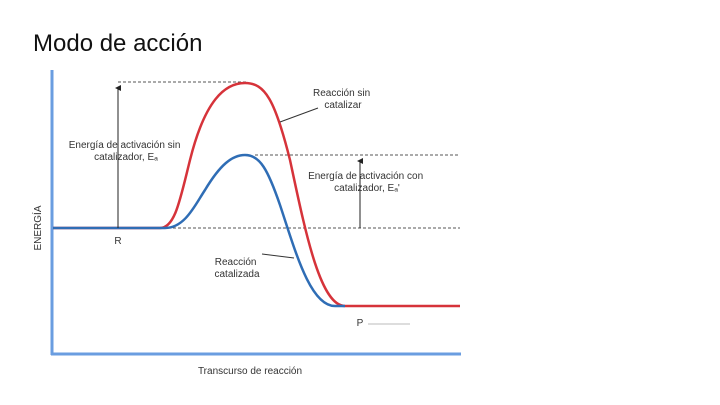 The height and width of the screenshot is (405, 720). Describe the element at coordinates (341, 93) in the screenshot. I see `label-line: Reacción sin` at that location.